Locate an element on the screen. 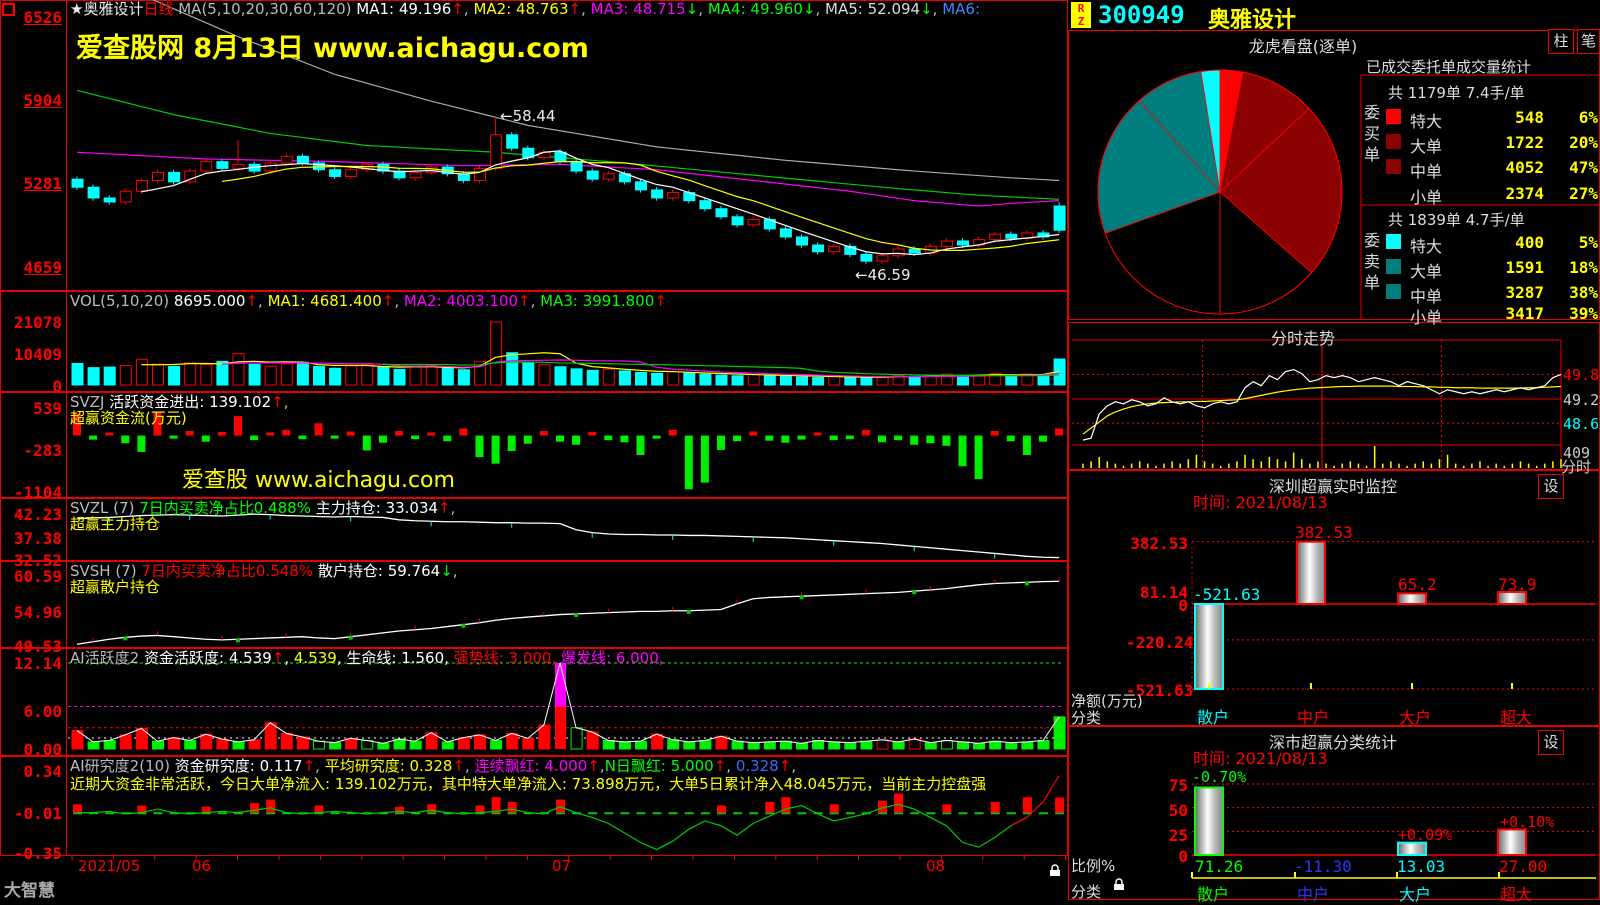 Image resolution: width=1600 pixels, height=905 pixels. text-segment: MA3: 3991.800 is located at coordinates (597, 301).